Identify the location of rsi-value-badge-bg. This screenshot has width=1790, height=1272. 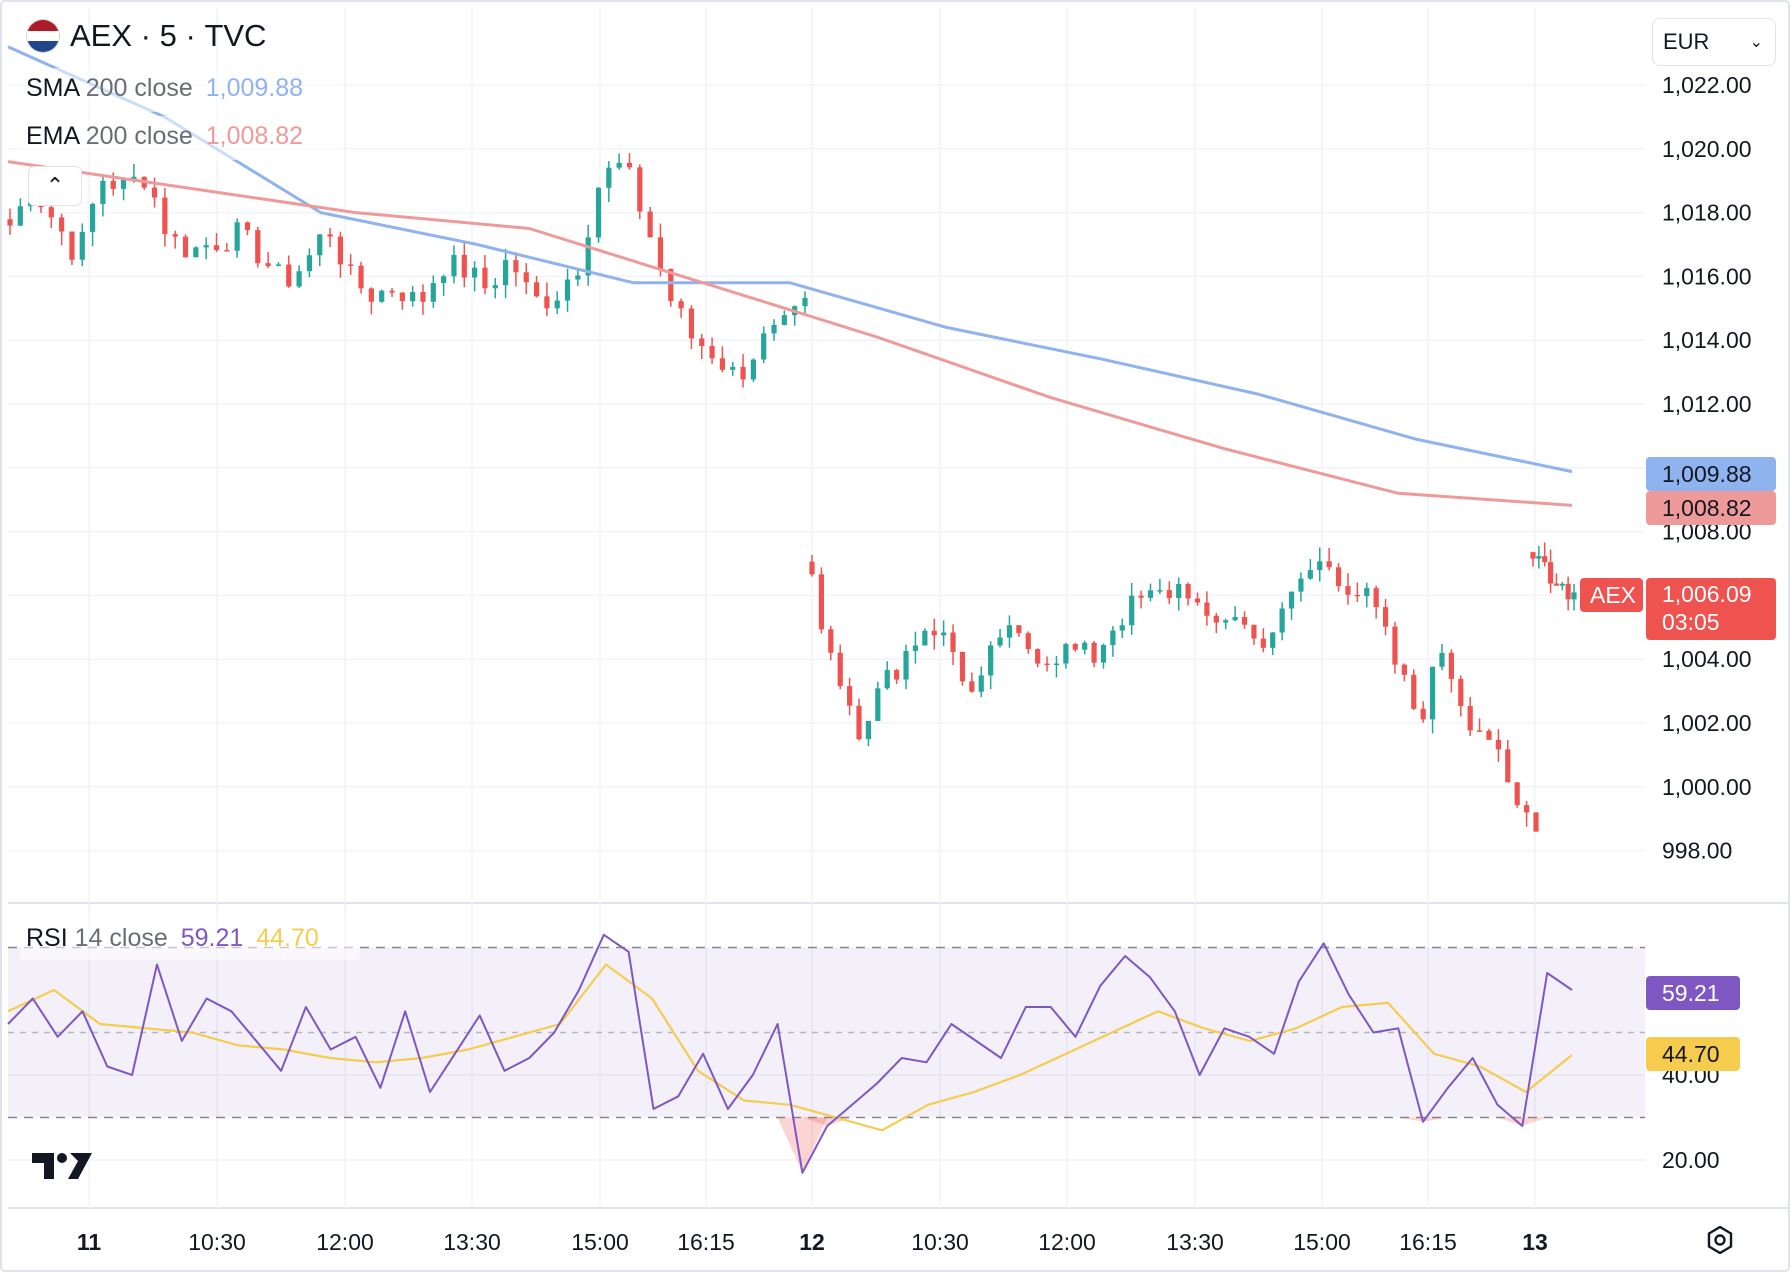
(1693, 993).